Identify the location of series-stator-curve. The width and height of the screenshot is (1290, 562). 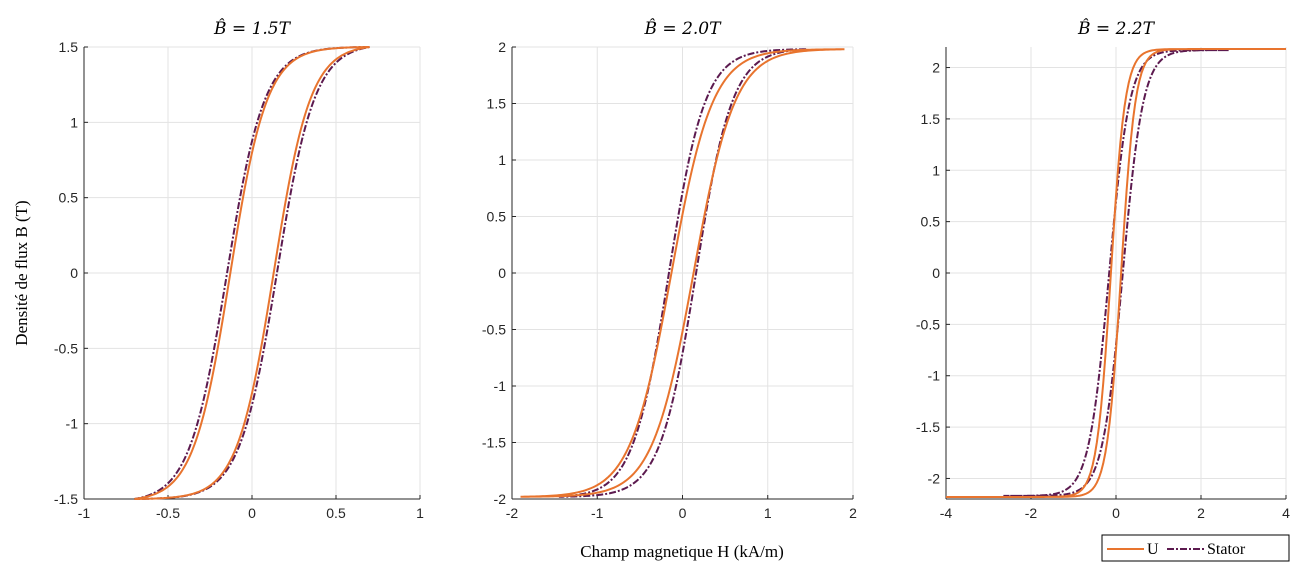
(1116, 273).